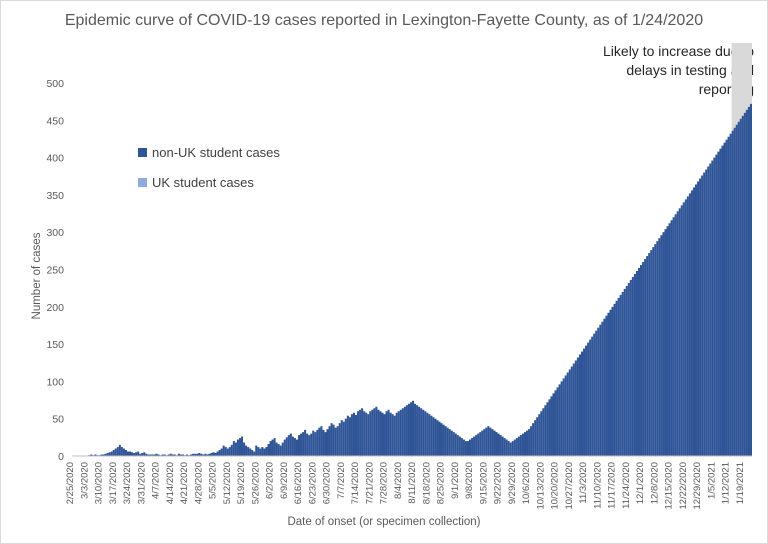 This screenshot has width=768, height=544. I want to click on x-tick-label: 10/6/2020, so click(526, 483).